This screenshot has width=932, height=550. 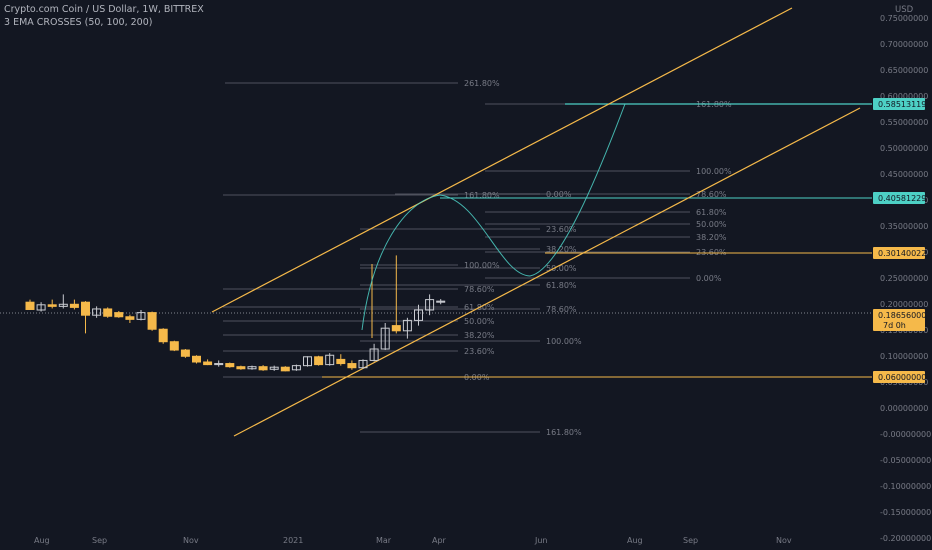 What do you see at coordinates (904, 122) in the screenshot?
I see `price-axis-tick: 0.55000000` at bounding box center [904, 122].